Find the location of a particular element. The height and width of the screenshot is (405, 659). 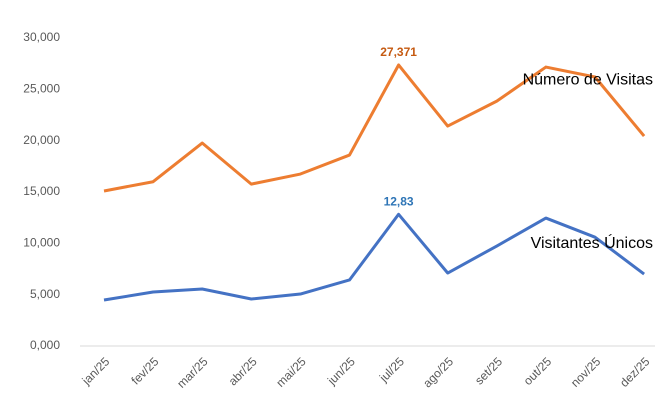

y-tick-label: 20,000 is located at coordinates (41, 140).